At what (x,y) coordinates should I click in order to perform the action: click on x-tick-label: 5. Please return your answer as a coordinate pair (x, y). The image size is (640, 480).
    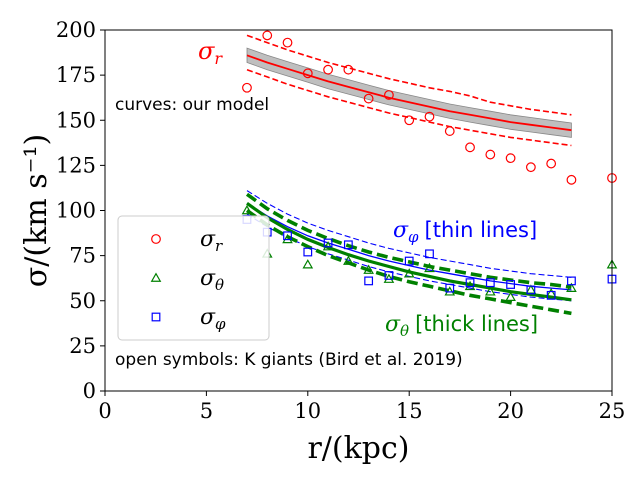
    Looking at the image, I should click on (206, 411).